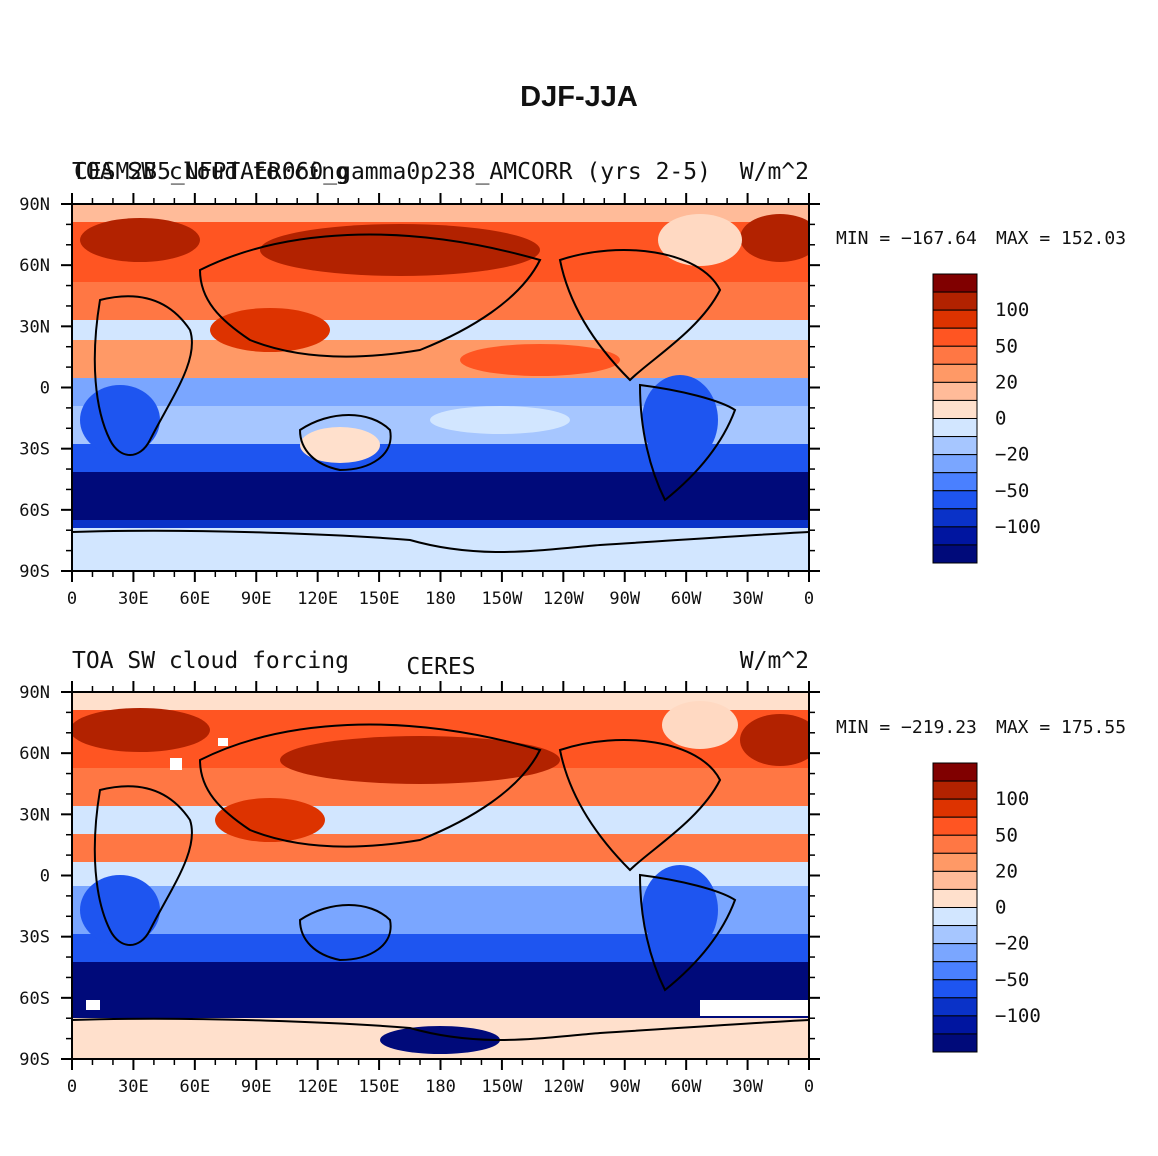  I want to click on panel1-colorbar-label: −20, so click(1012, 455).